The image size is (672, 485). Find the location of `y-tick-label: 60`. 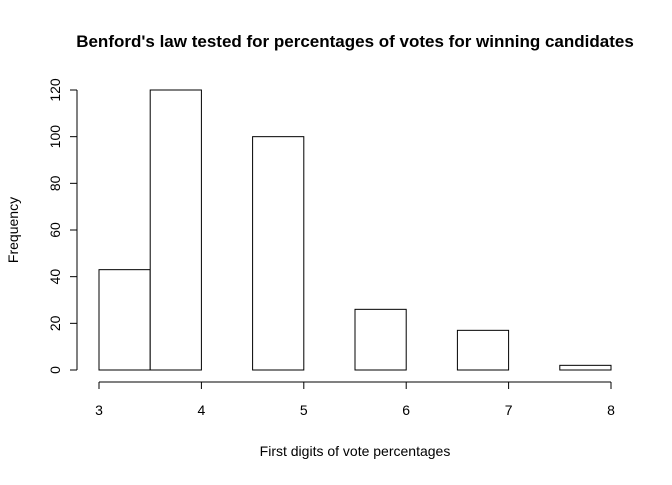

y-tick-label: 60 is located at coordinates (55, 230).